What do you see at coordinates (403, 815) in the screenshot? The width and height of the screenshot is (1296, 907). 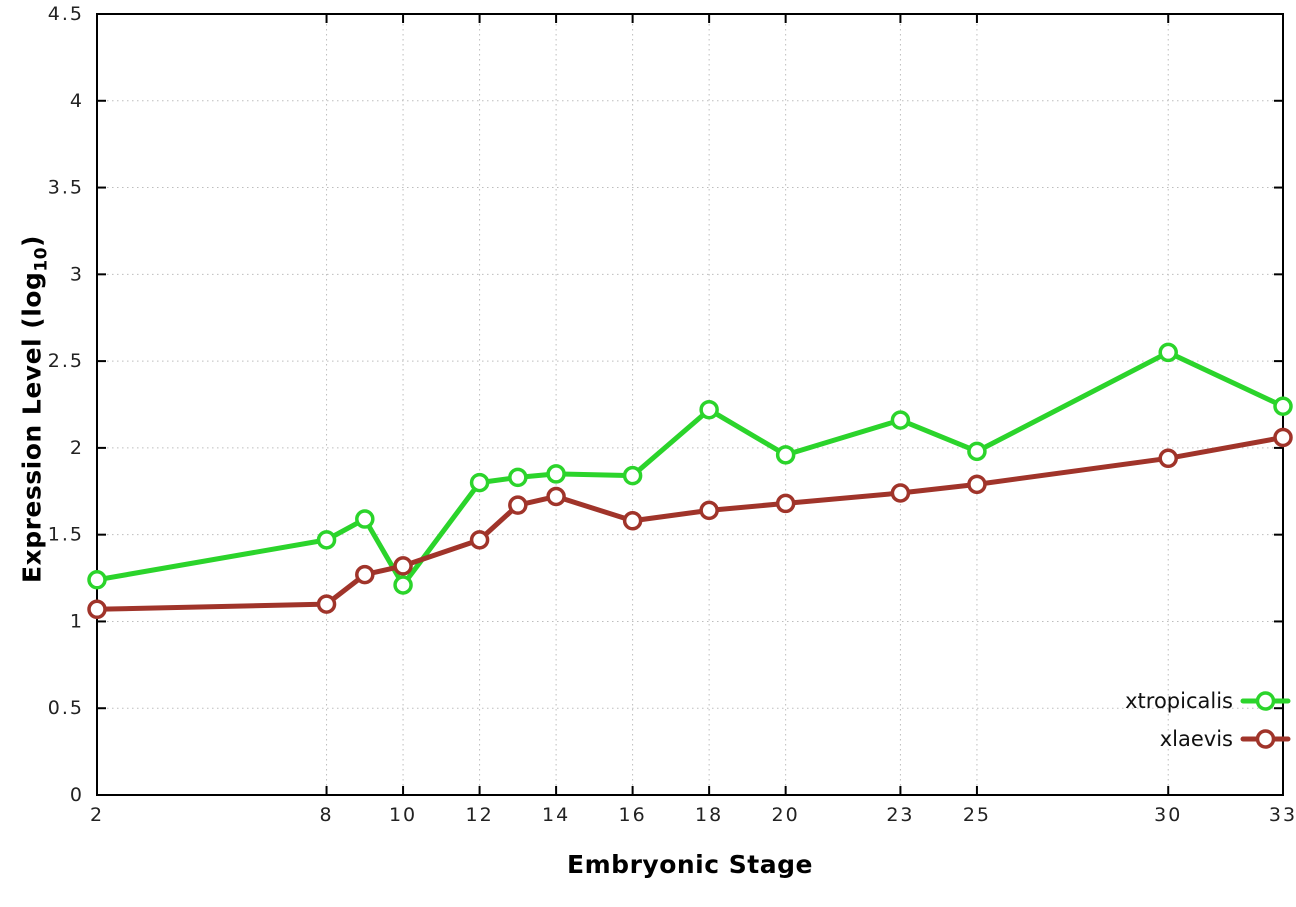 I see `x-tick-label: 10` at bounding box center [403, 815].